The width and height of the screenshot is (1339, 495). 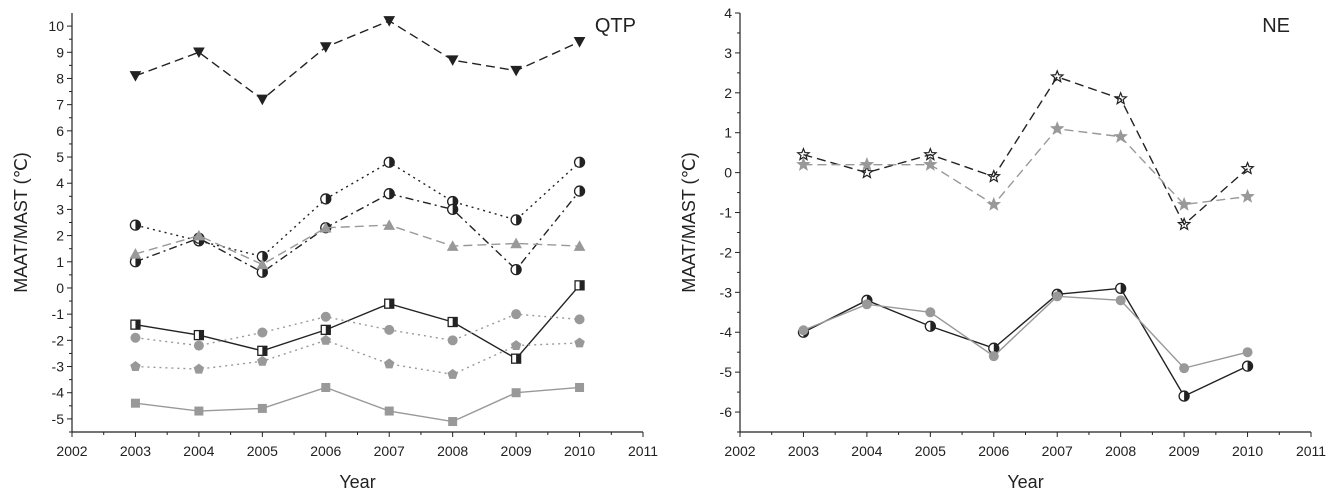 What do you see at coordinates (1276, 26) in the screenshot?
I see `panel-label: NE` at bounding box center [1276, 26].